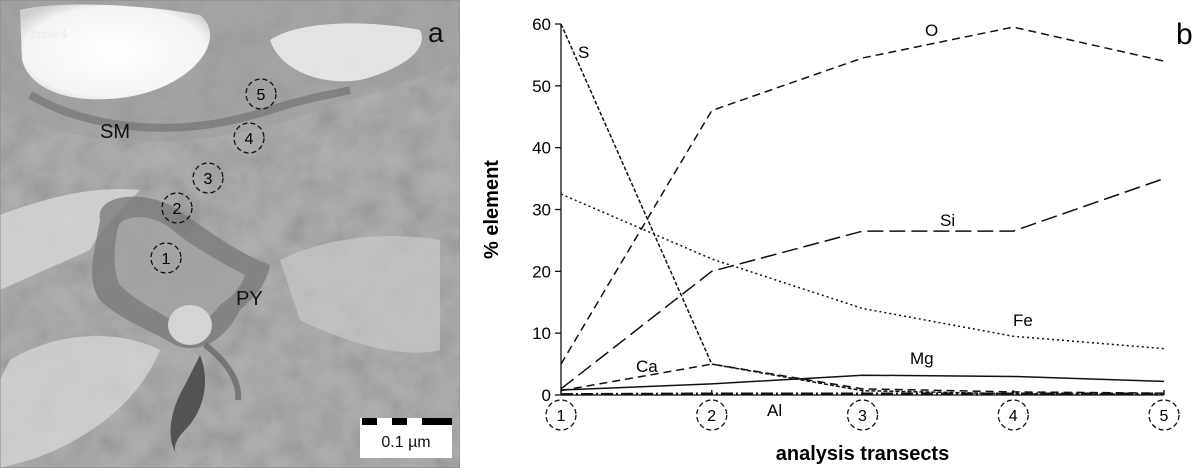 The width and height of the screenshot is (1200, 473). Describe the element at coordinates (115, 132) in the screenshot. I see `region-label-sm: SM` at that location.